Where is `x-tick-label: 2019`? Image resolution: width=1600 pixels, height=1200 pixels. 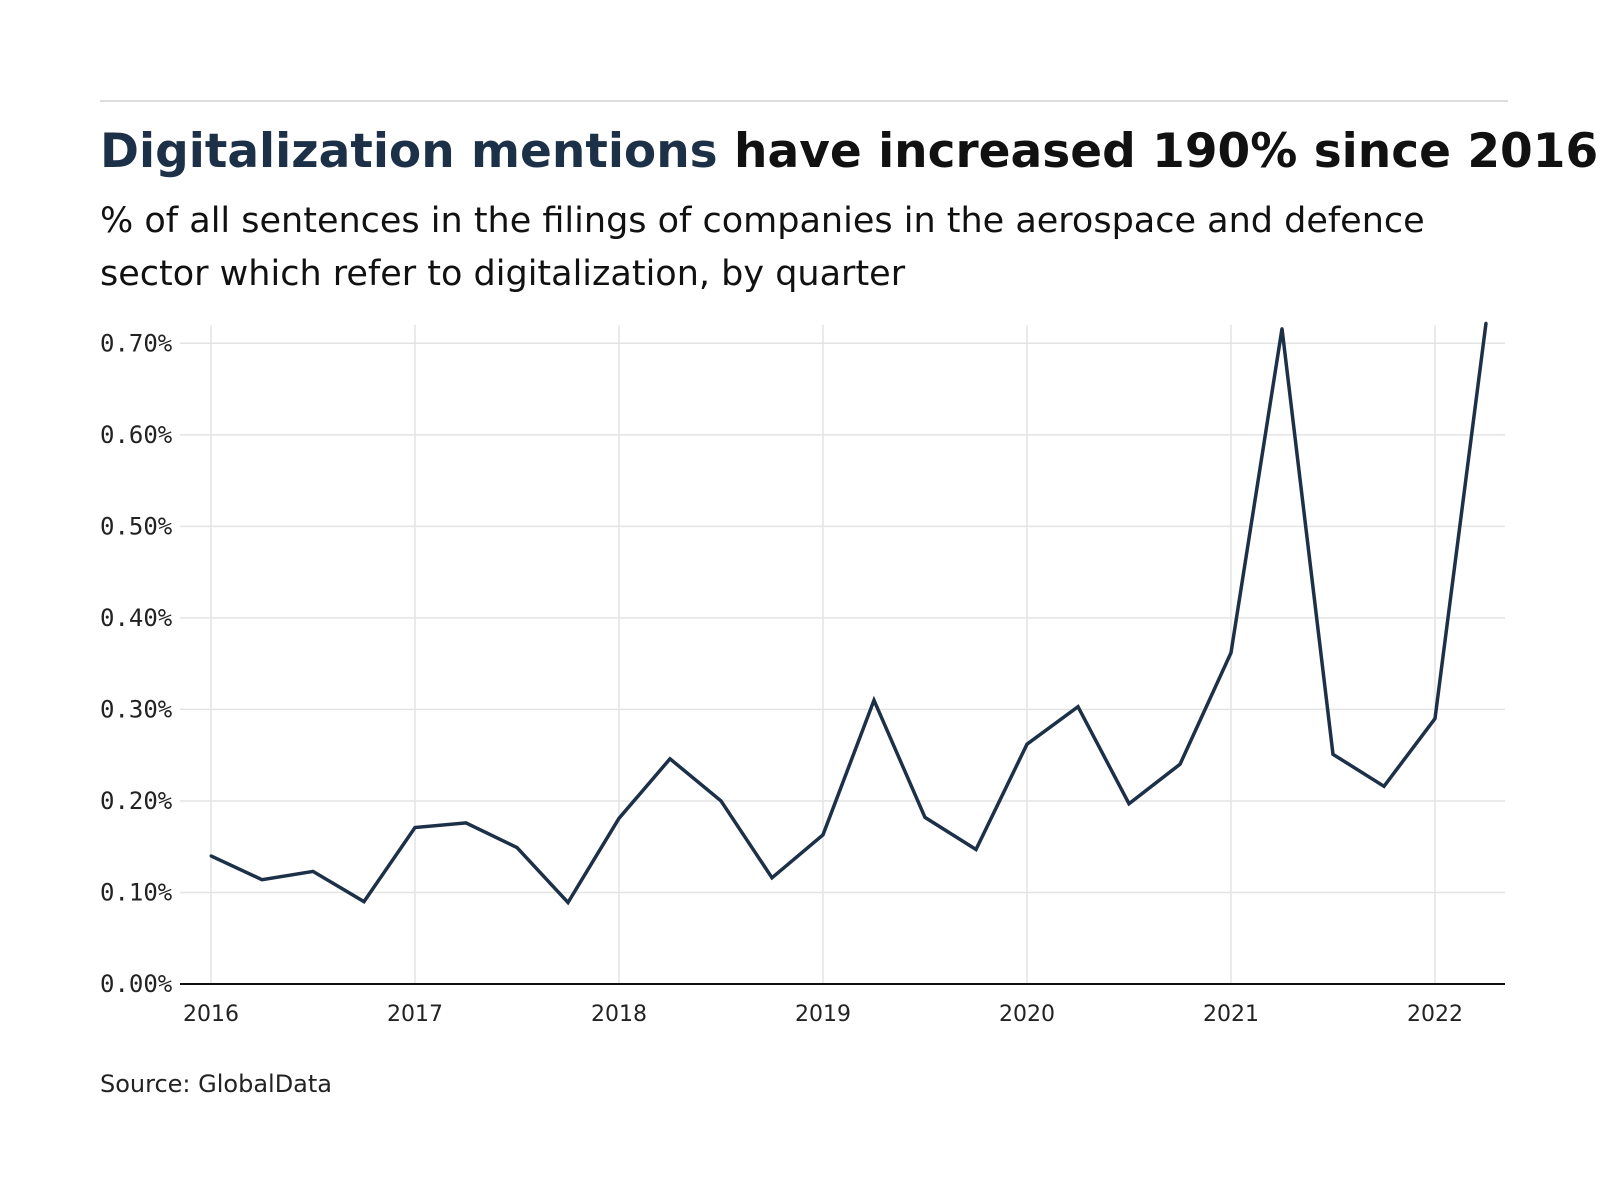 x-tick-label: 2019 is located at coordinates (823, 1014).